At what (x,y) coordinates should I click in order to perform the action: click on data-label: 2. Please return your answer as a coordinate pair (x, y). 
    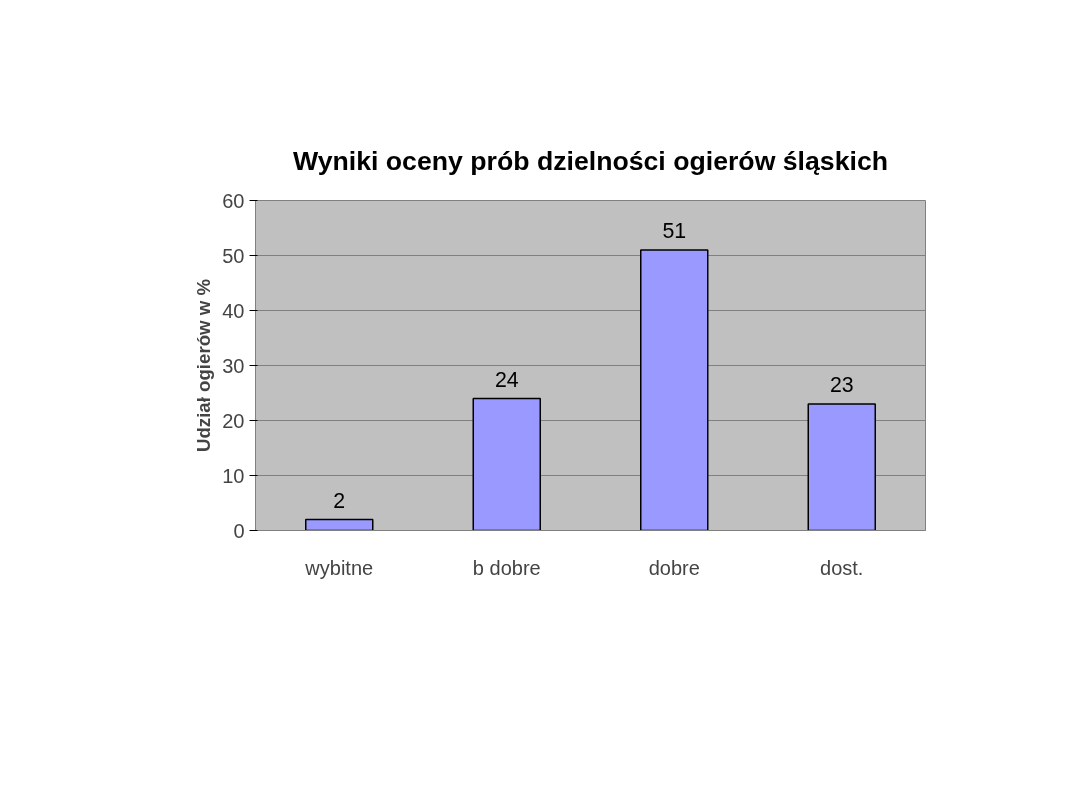
    Looking at the image, I should click on (339, 500).